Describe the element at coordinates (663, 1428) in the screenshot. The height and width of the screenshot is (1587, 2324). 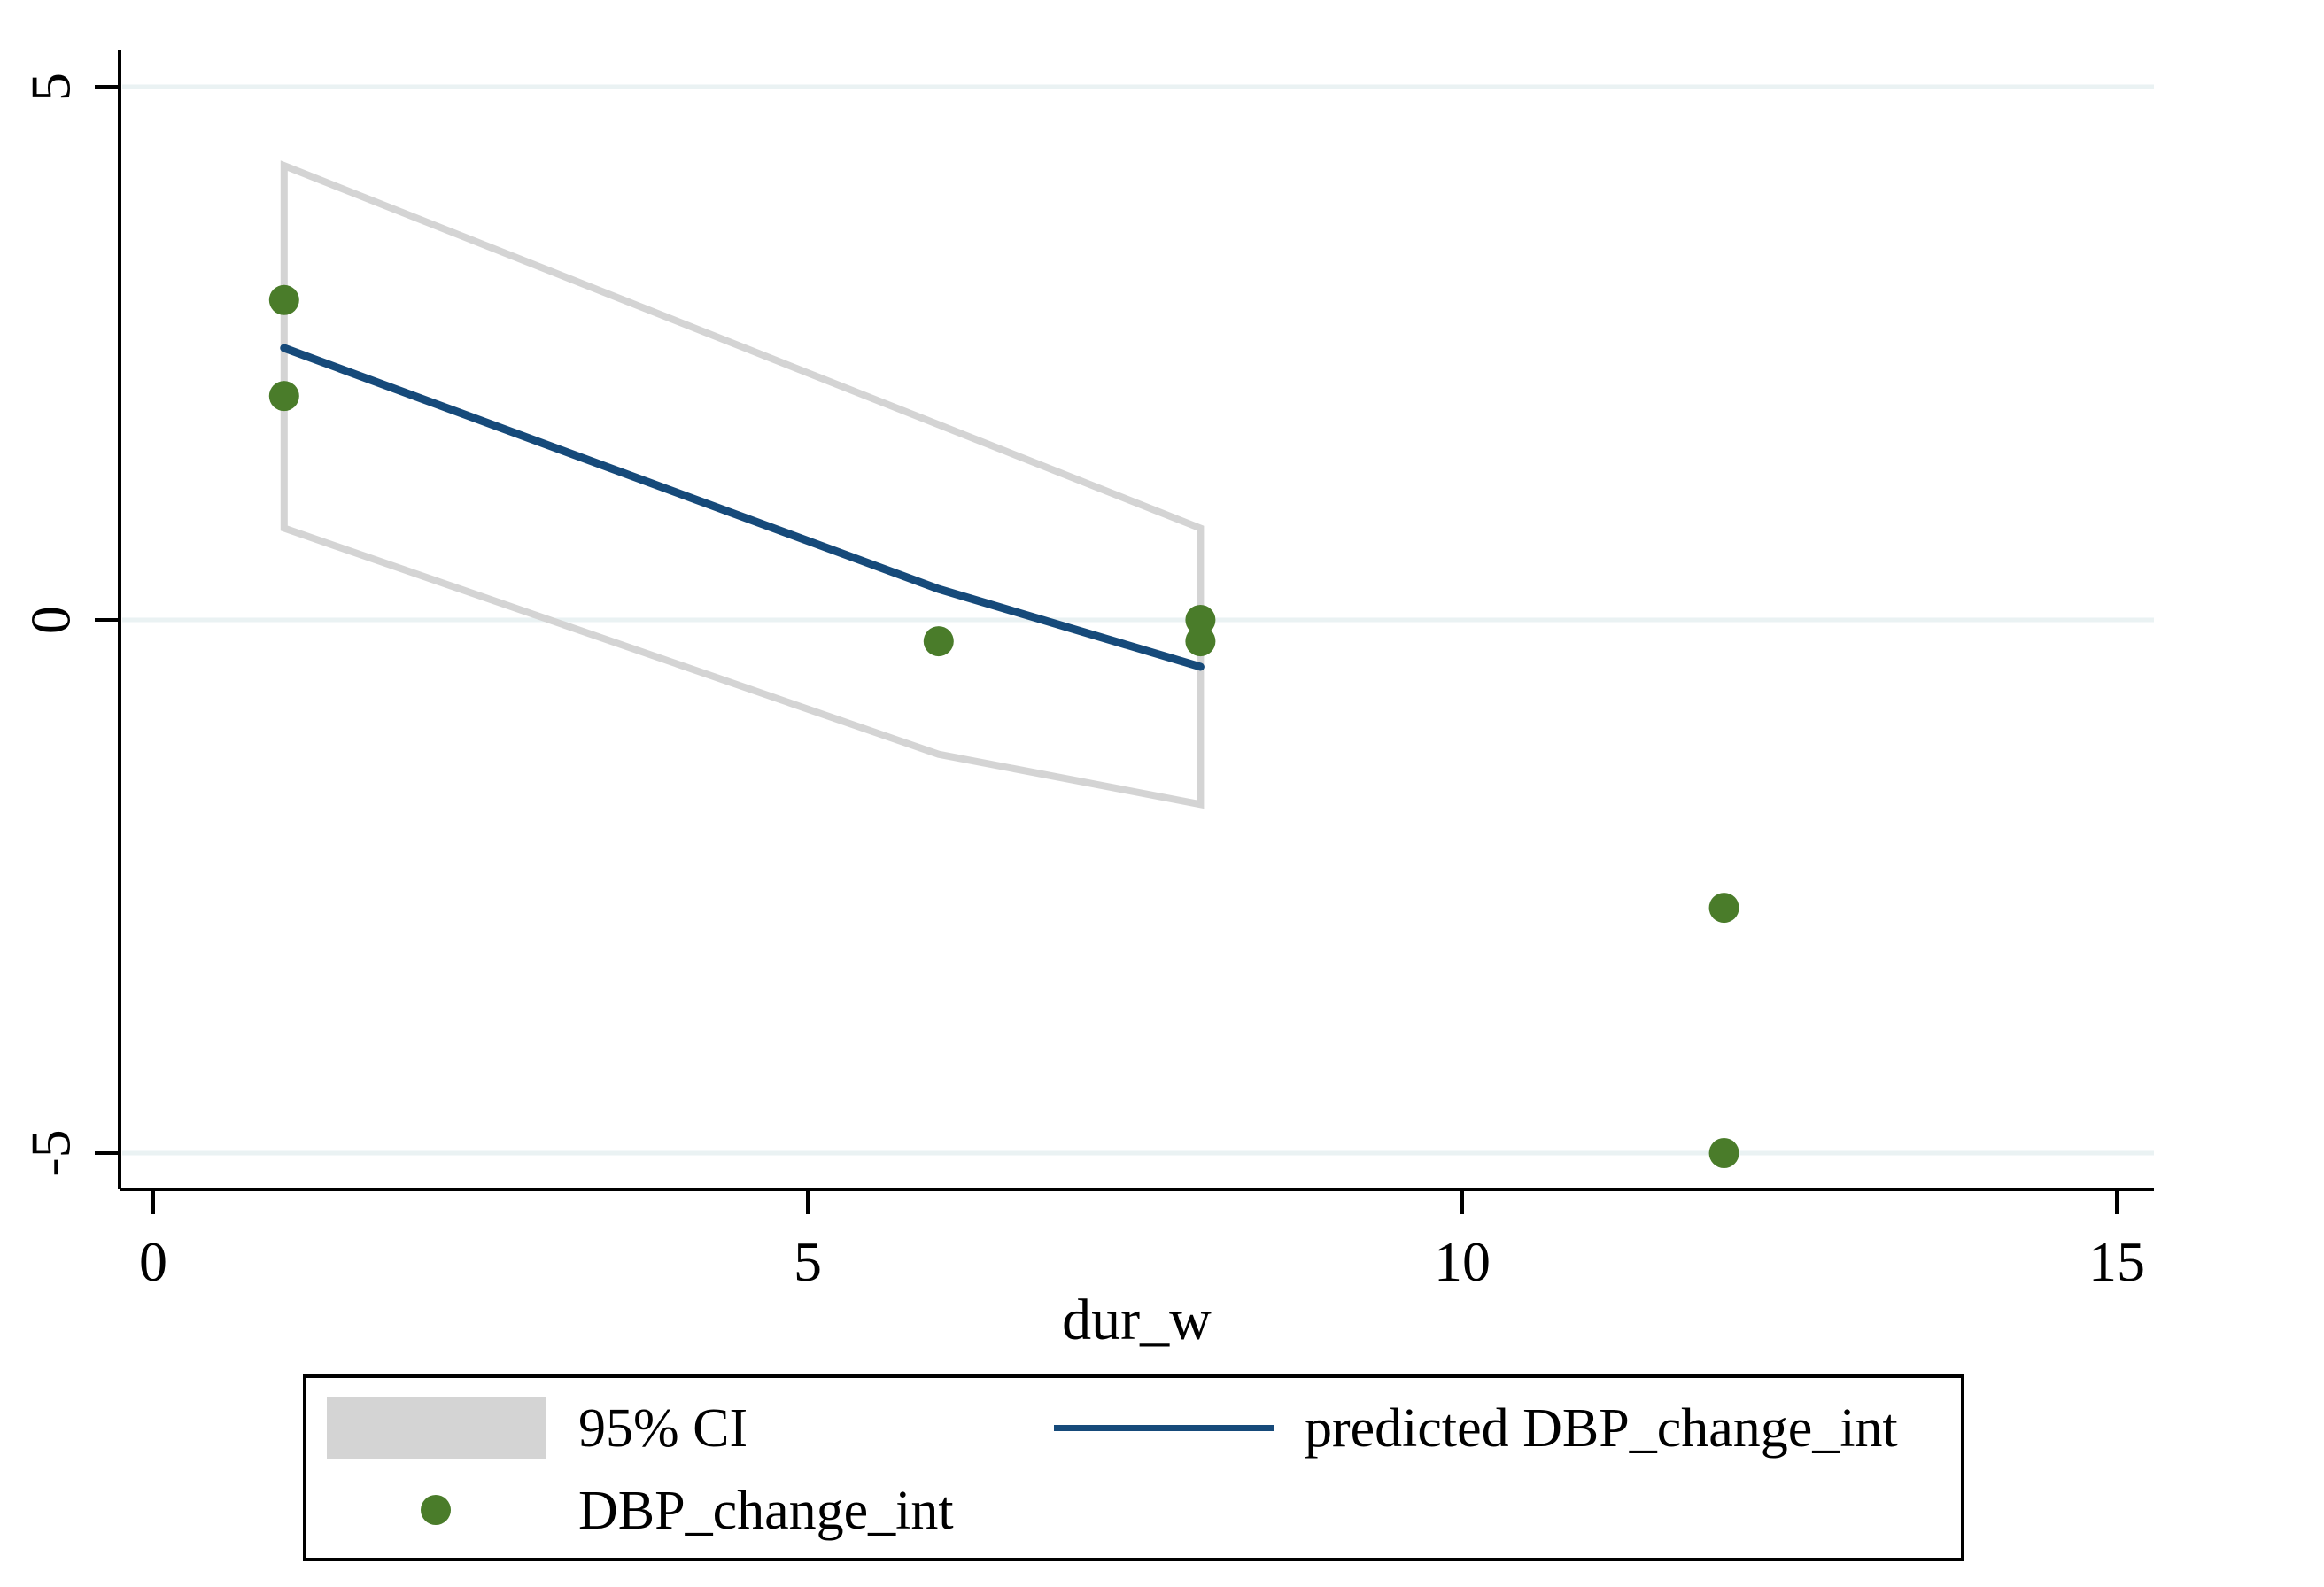
I see `legend-label-ci: 95% CI` at that location.